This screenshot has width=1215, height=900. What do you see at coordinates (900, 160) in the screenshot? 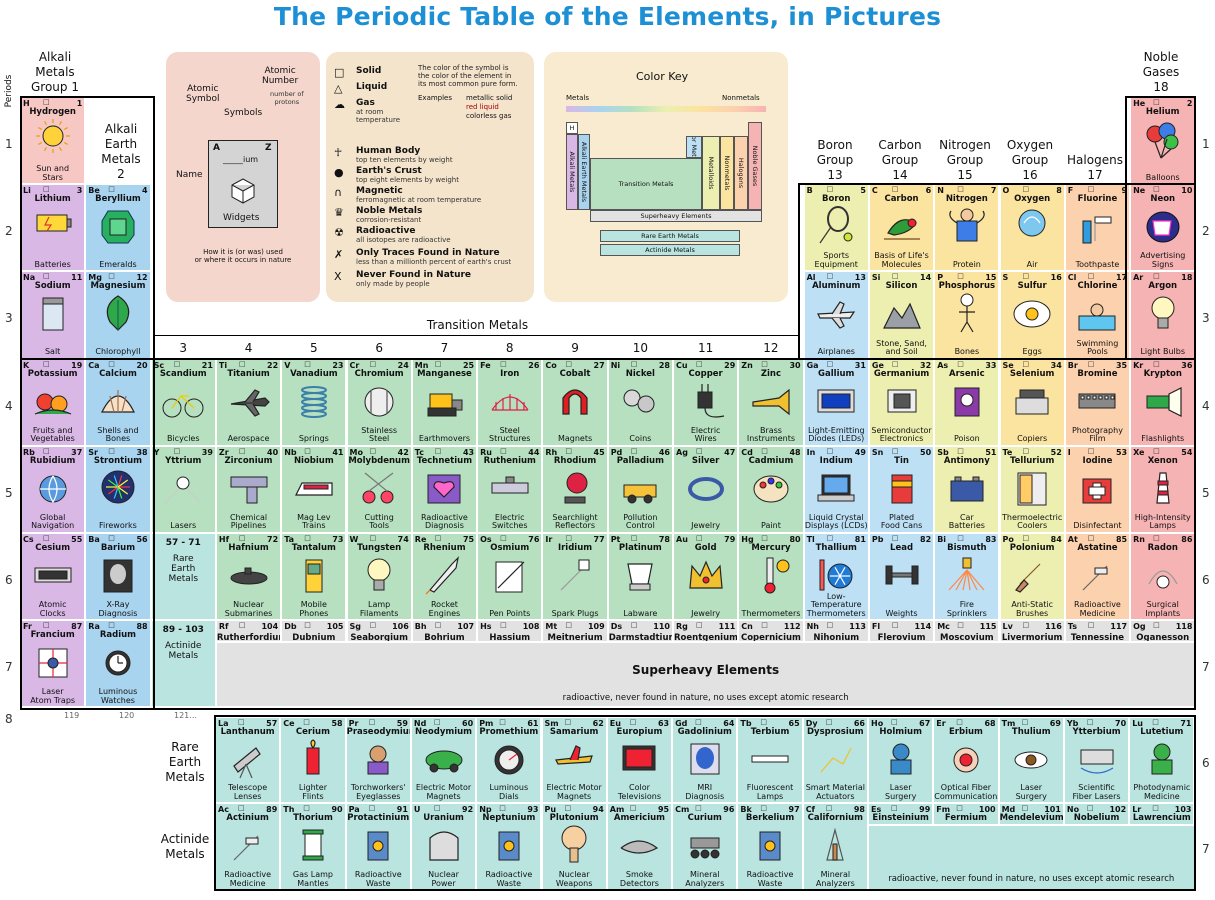
I see `group-label-g14: Carbon Group 14` at bounding box center [900, 160].